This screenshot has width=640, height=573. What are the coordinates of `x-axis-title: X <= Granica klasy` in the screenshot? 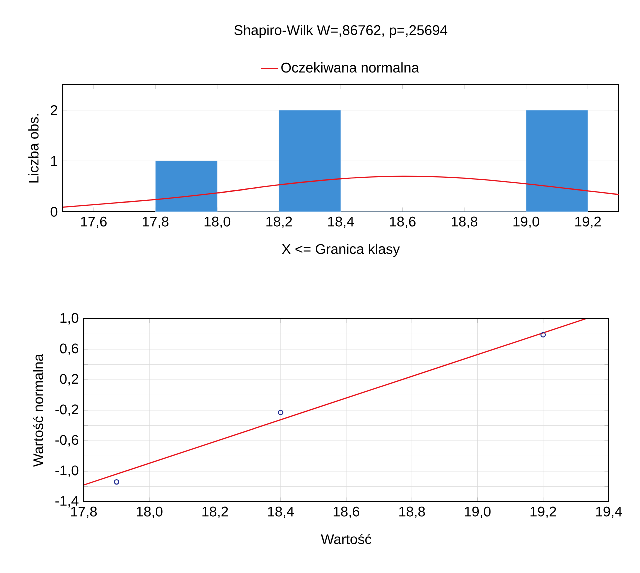 It's located at (341, 250).